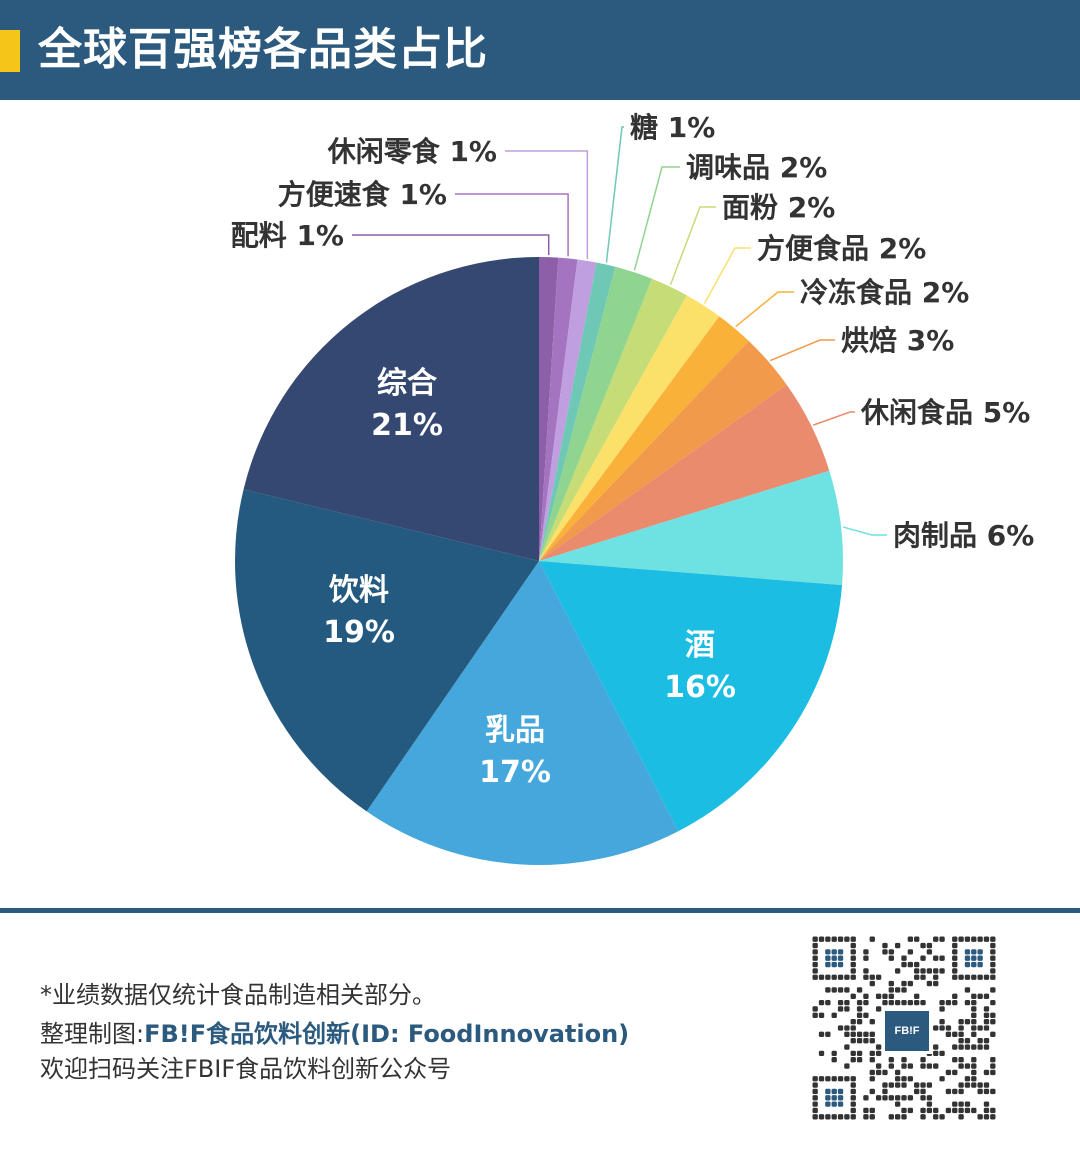 The width and height of the screenshot is (1080, 1150). Describe the element at coordinates (10, 51) in the screenshot. I see `header-accent-mark` at that location.